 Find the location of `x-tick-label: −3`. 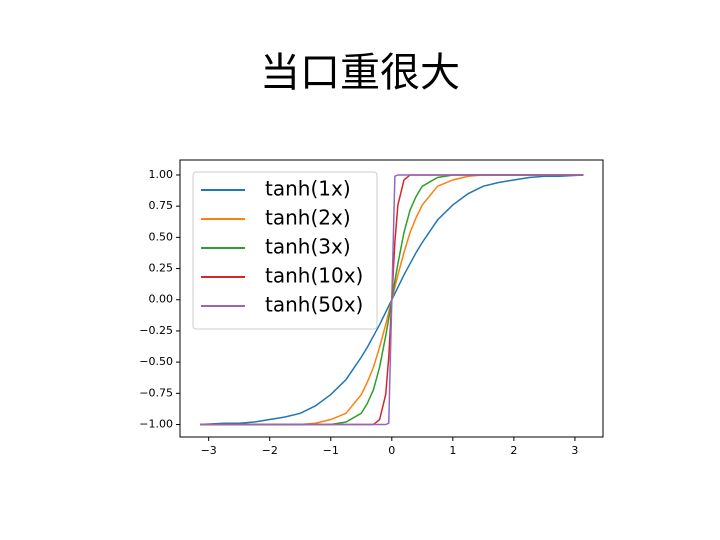

x-tick-label: −3 is located at coordinates (209, 450).